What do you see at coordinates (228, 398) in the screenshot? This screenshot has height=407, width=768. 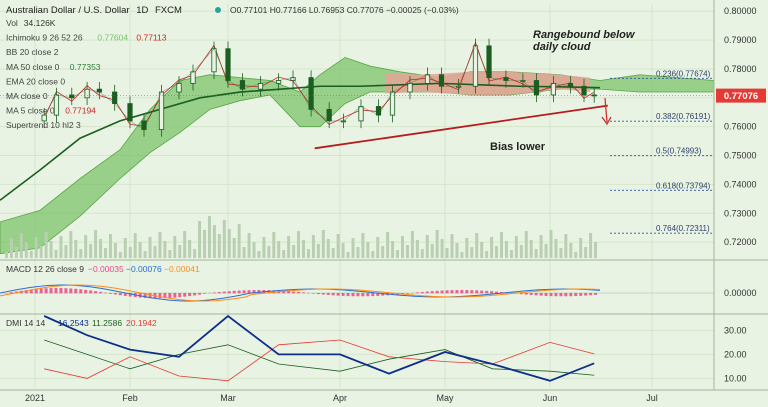 I see `x-tick-2: Mar` at bounding box center [228, 398].